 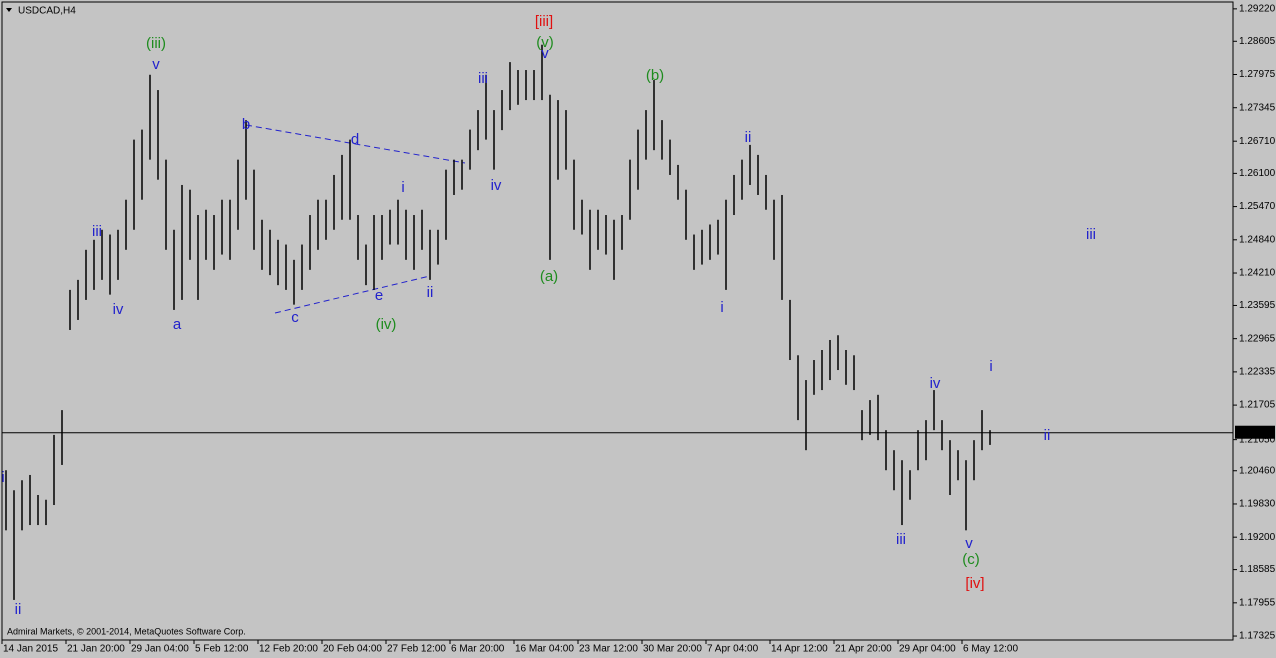 I want to click on current-price-label: 1.21181, so click(x=1256, y=432).